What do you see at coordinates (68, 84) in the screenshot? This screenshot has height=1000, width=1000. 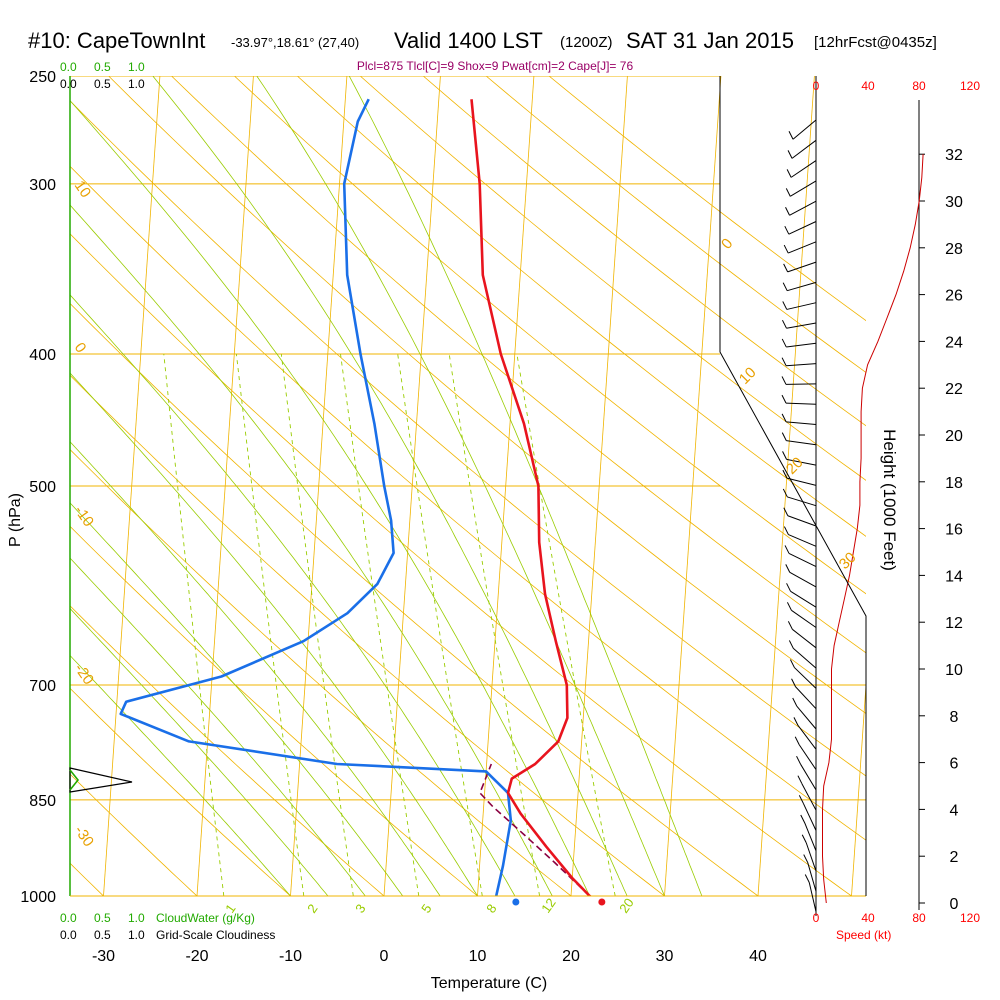 I see `cloud-top-black-0: 0.0` at bounding box center [68, 84].